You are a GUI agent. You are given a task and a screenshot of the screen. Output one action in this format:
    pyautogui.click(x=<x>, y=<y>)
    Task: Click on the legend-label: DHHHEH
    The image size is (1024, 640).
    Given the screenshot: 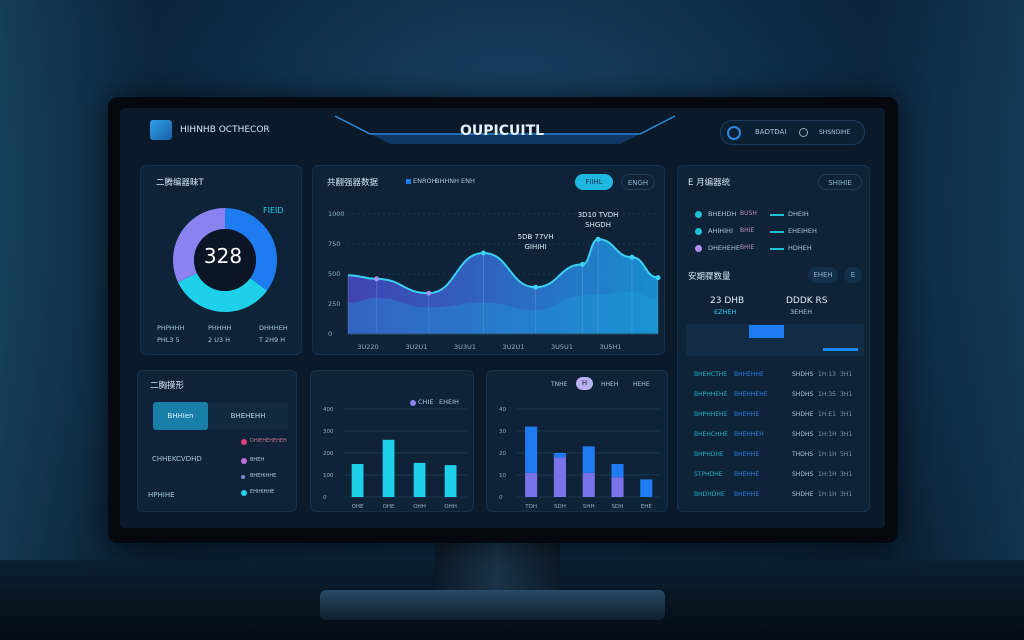 What is the action you would take?
    pyautogui.click(x=273, y=328)
    